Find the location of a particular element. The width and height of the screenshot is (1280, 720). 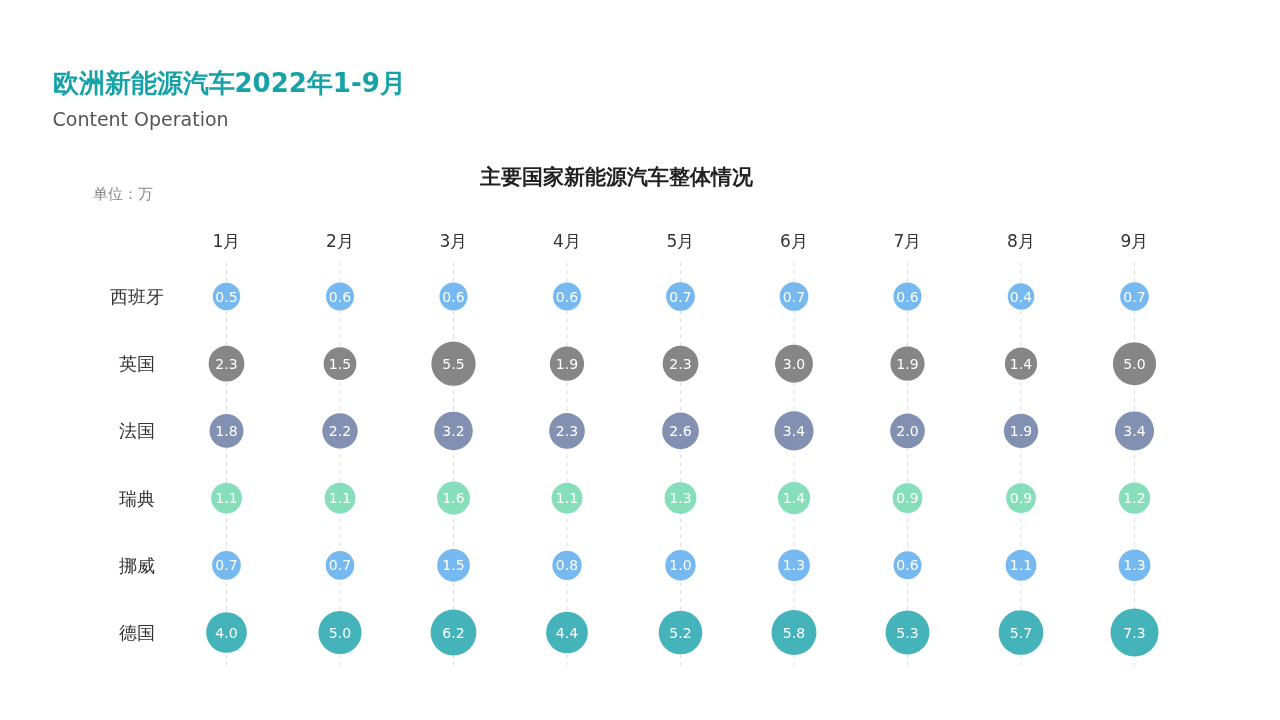

text: 主要国家新能源汽车整体情况 is located at coordinates (616, 176).